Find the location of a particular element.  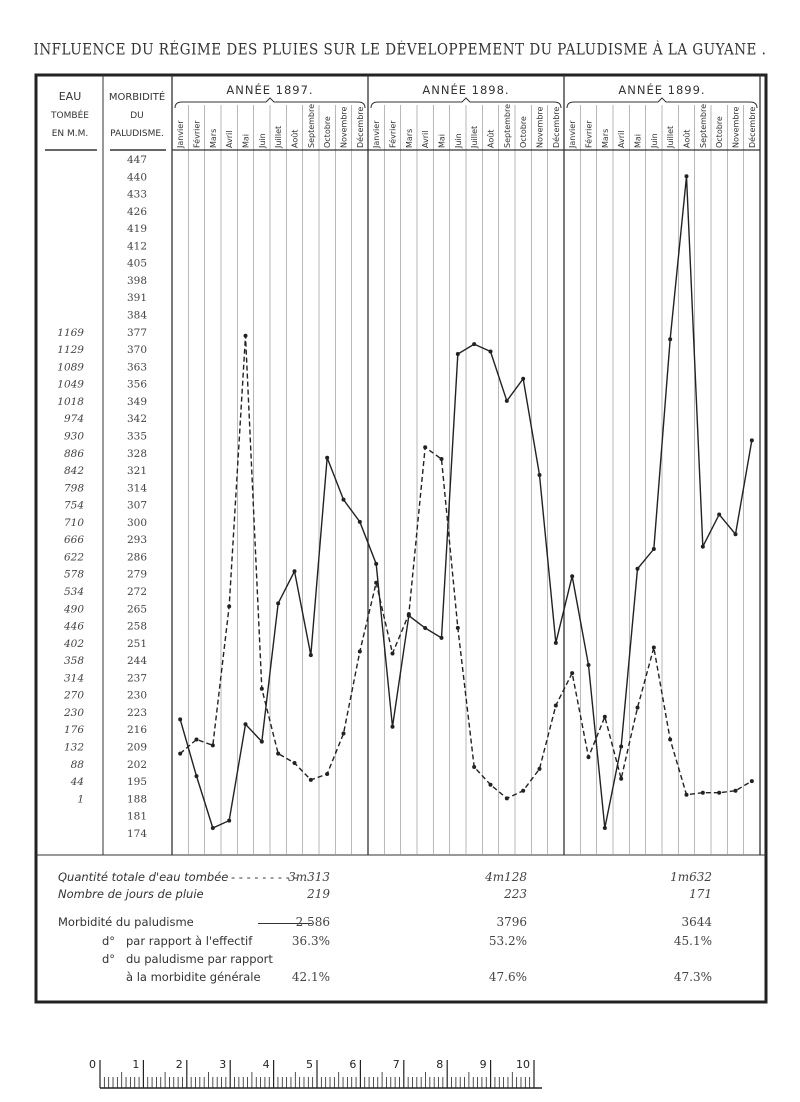

morbidity-tick-label: 398 is located at coordinates (137, 281).